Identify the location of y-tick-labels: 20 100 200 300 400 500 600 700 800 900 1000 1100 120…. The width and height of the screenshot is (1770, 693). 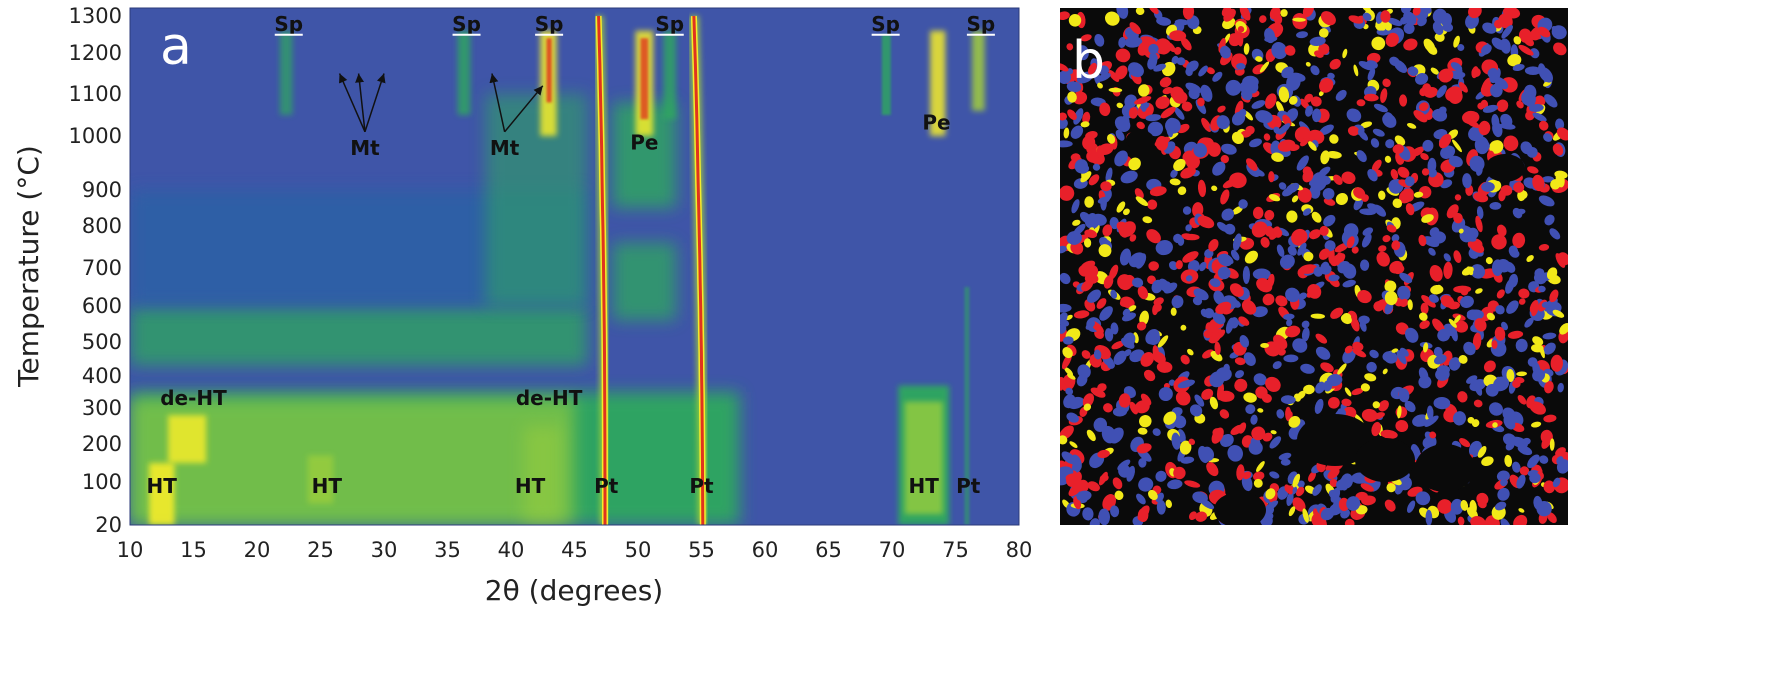
(95, 270).